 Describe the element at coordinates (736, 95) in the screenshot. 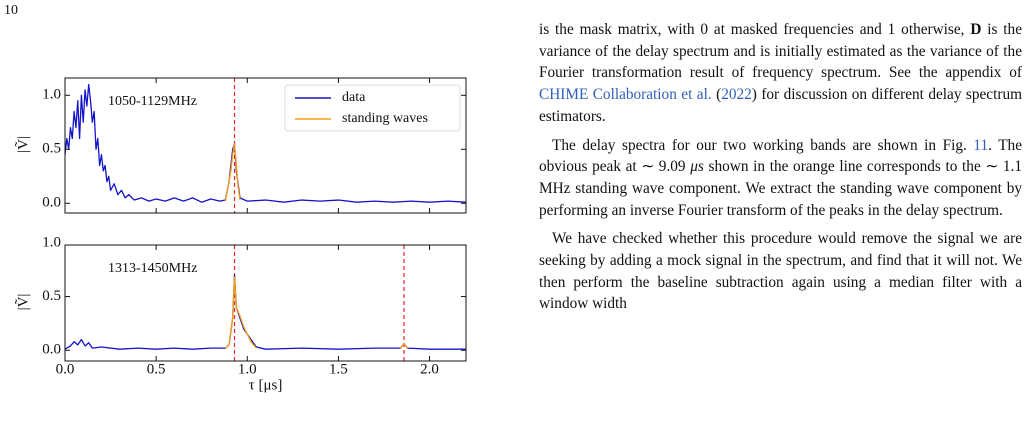

I see `citation-link: 2022` at that location.